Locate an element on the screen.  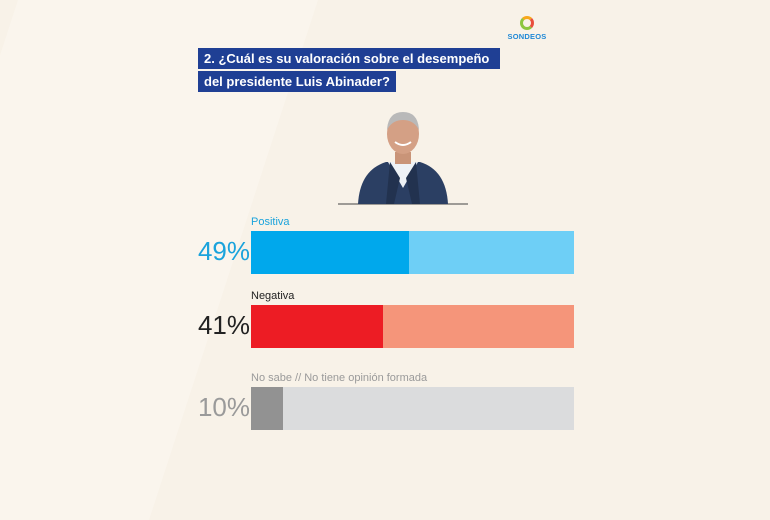
bar-row: Negativa 41% is located at coordinates (386, 325).